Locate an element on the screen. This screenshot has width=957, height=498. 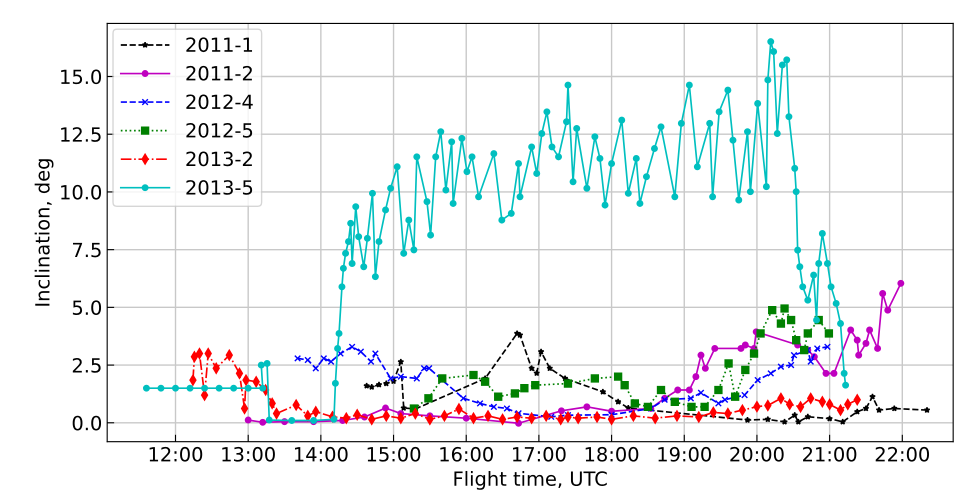
y-tick-label: 2.5 is located at coordinates (86, 365).